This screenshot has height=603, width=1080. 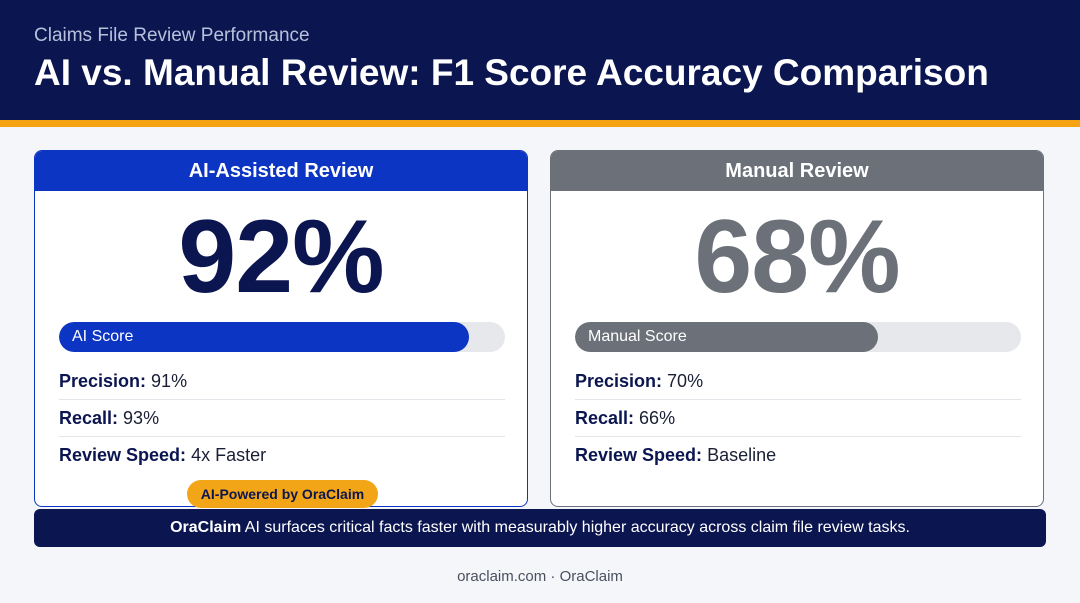 I want to click on score-track: Manual Score, so click(x=798, y=337).